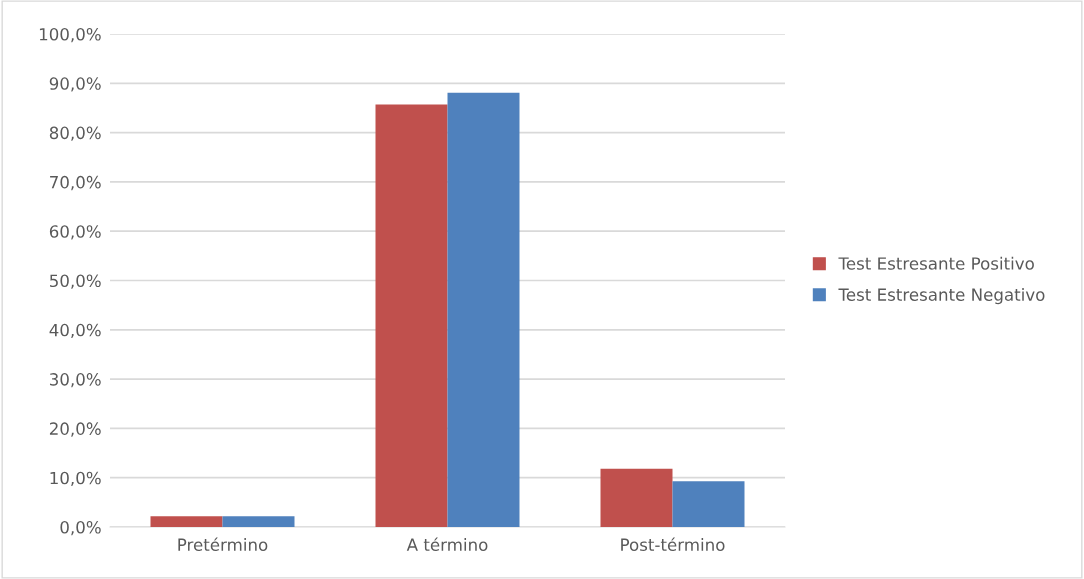 Image resolution: width=1084 pixels, height=579 pixels. What do you see at coordinates (75, 84) in the screenshot?
I see `y-tick-label: 90,0%` at bounding box center [75, 84].